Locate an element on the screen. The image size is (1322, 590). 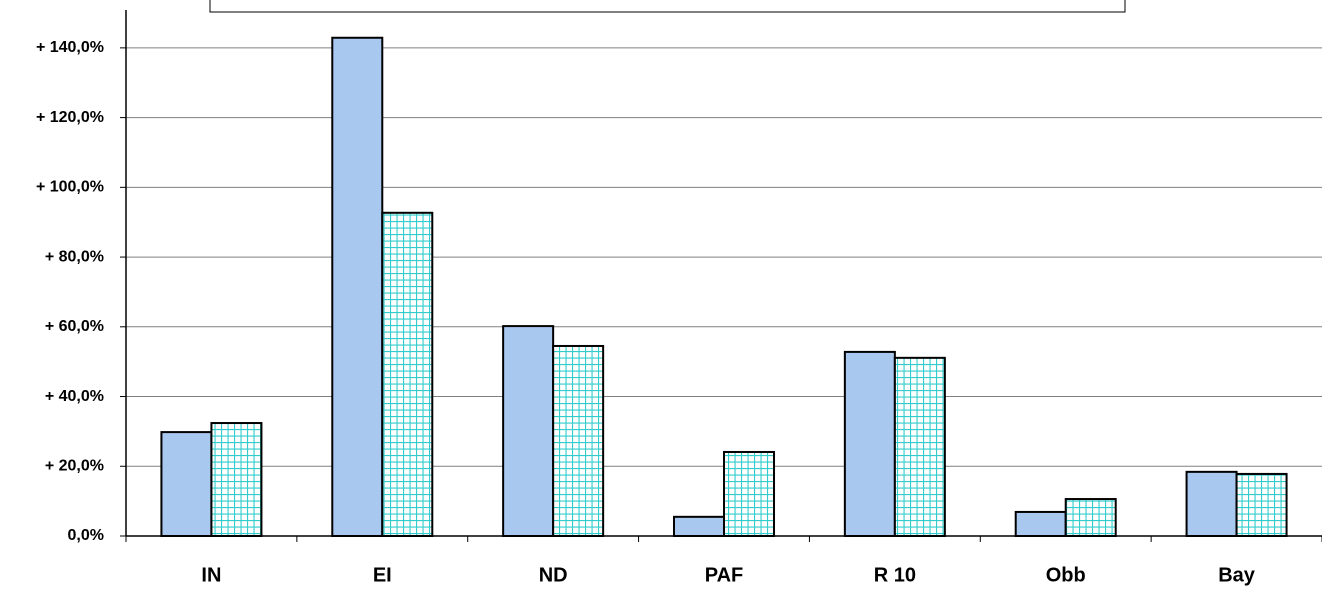
x-tick-label: ND is located at coordinates (553, 575).